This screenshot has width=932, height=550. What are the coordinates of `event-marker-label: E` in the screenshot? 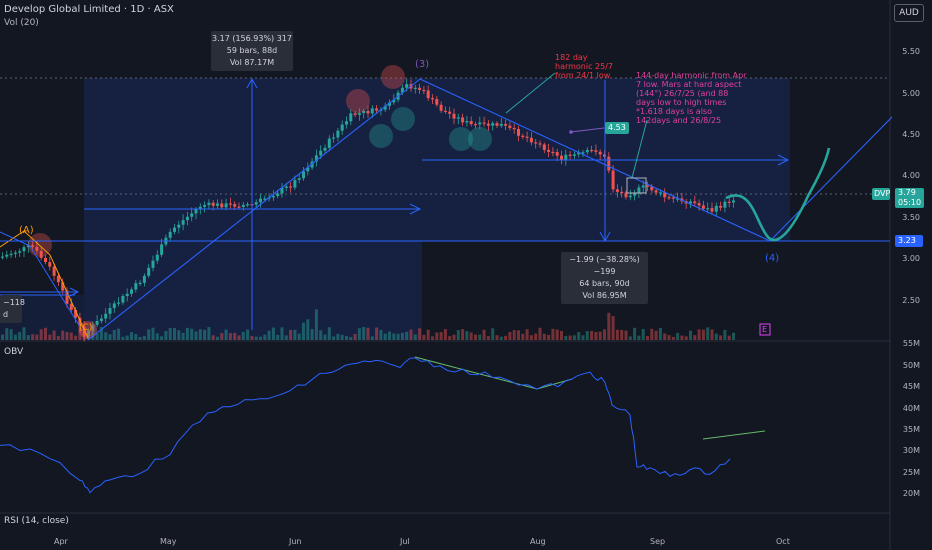 It's located at (765, 329).